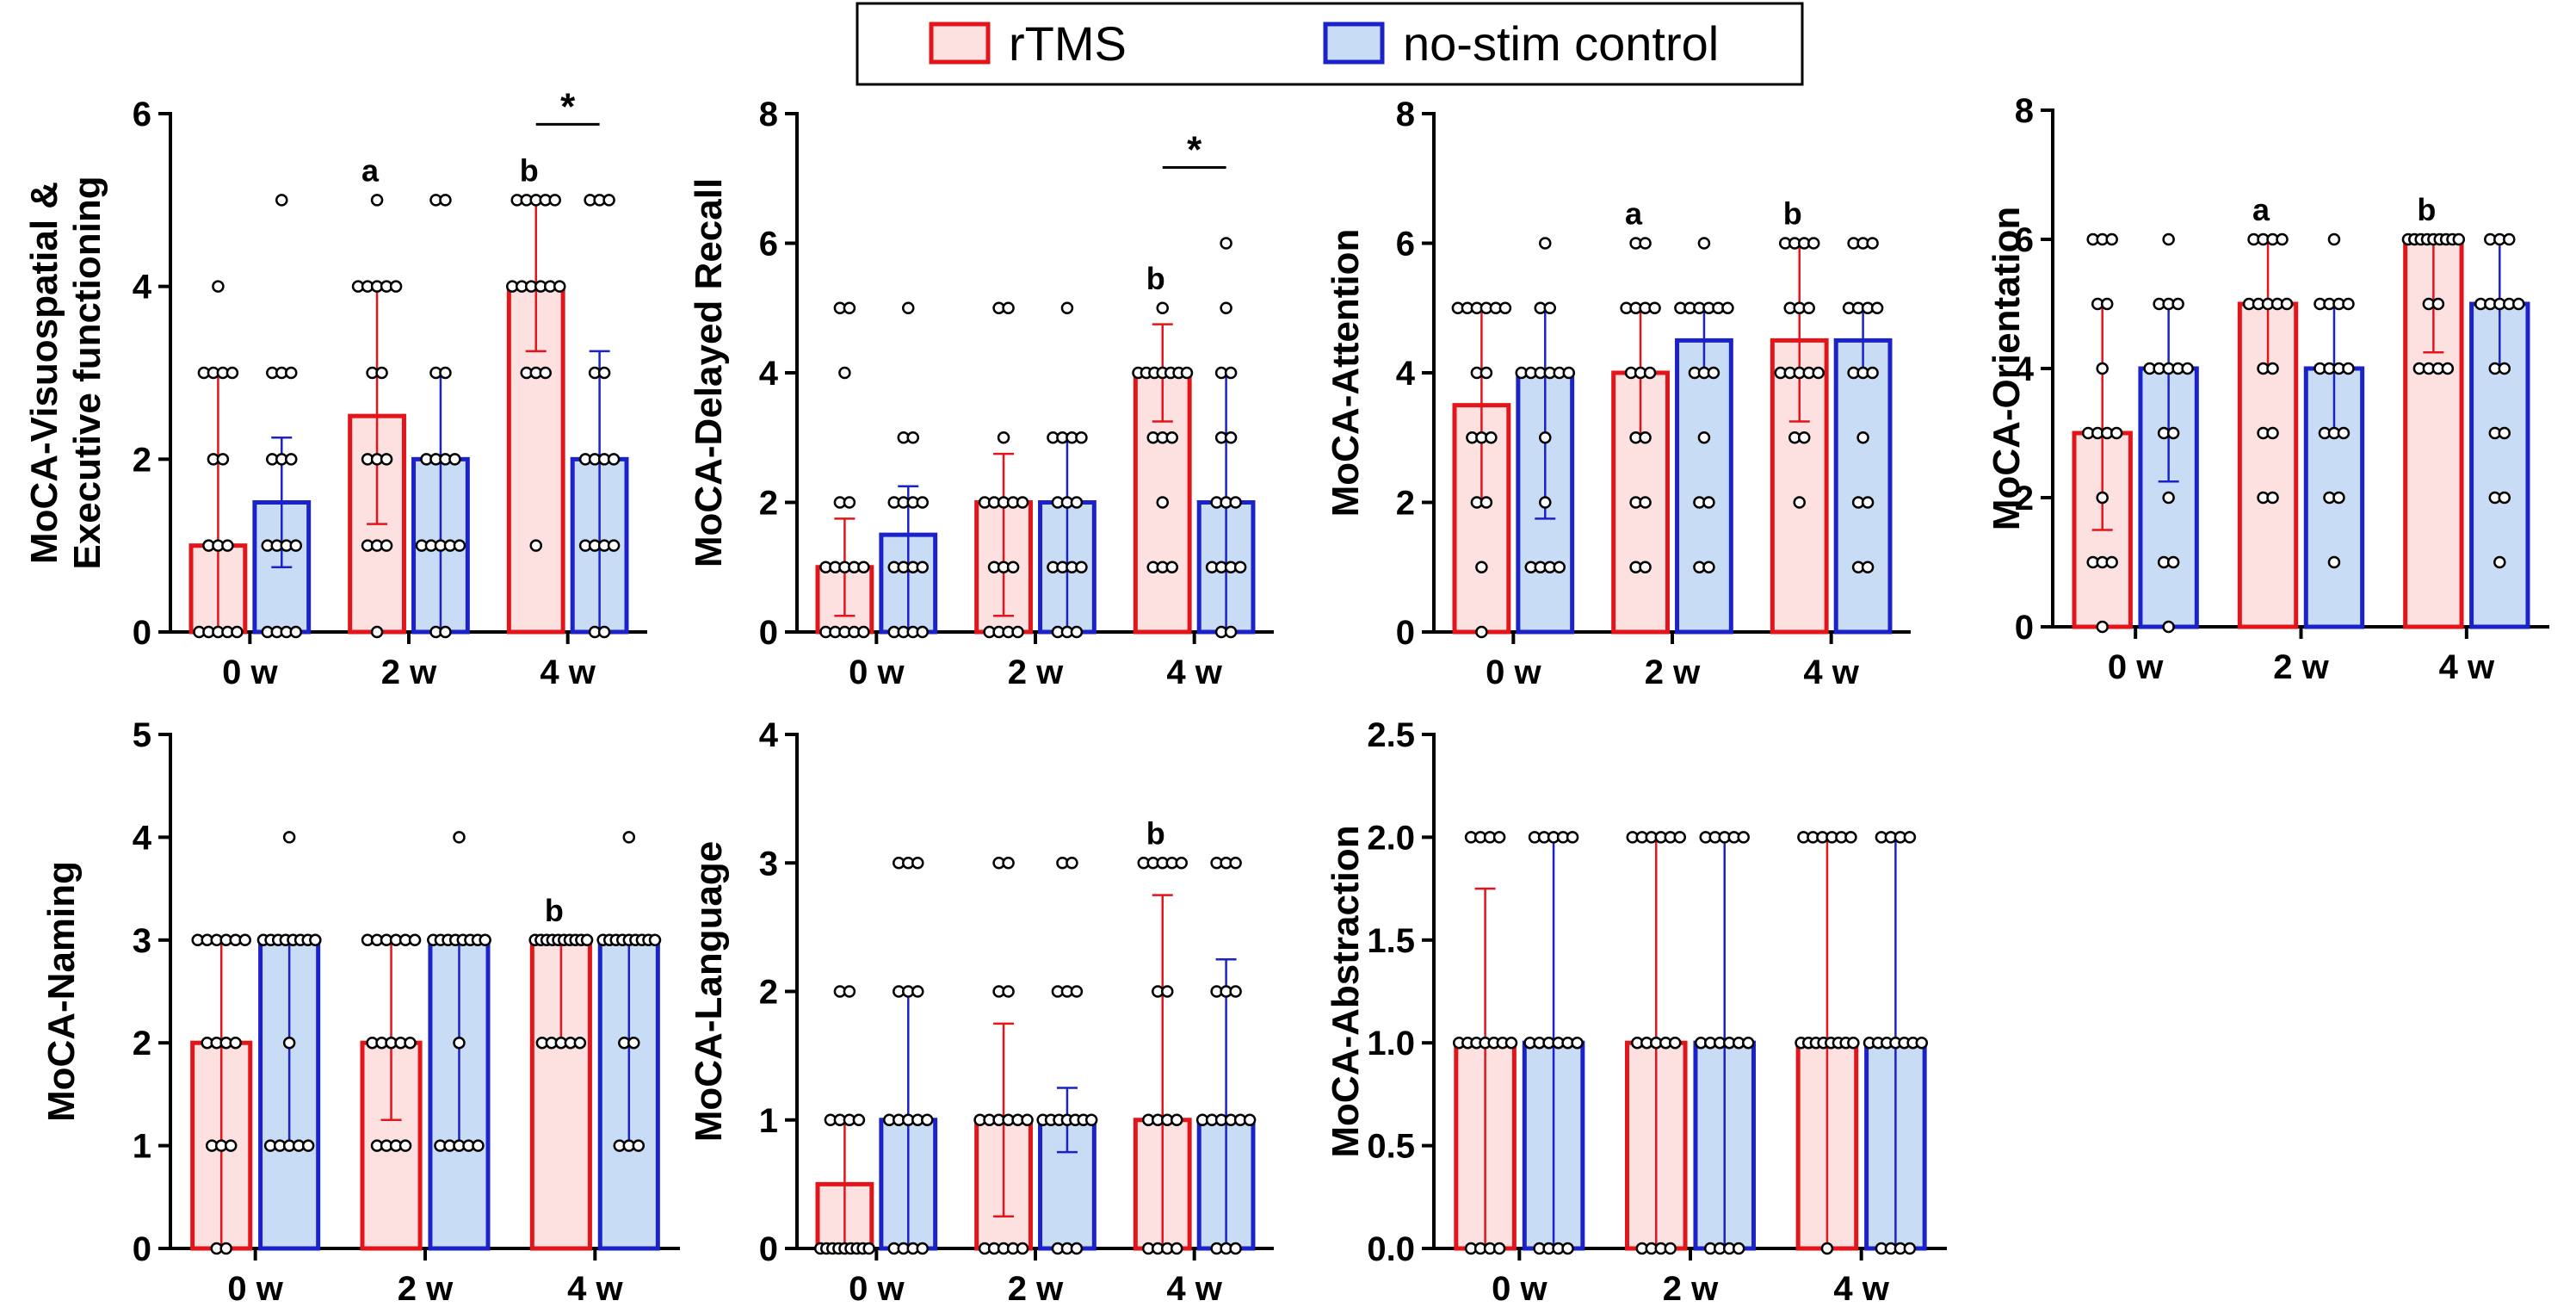  What do you see at coordinates (595, 1288) in the screenshot?
I see `x-tick-label: 4 w` at bounding box center [595, 1288].